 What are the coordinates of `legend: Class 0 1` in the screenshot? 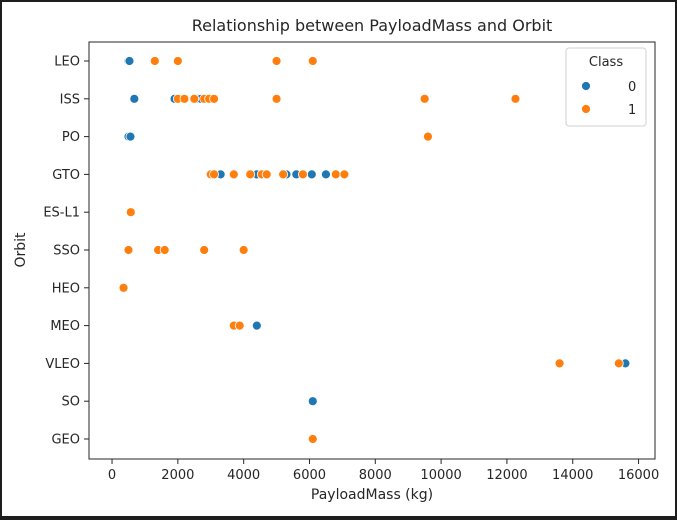 It's located at (606, 87).